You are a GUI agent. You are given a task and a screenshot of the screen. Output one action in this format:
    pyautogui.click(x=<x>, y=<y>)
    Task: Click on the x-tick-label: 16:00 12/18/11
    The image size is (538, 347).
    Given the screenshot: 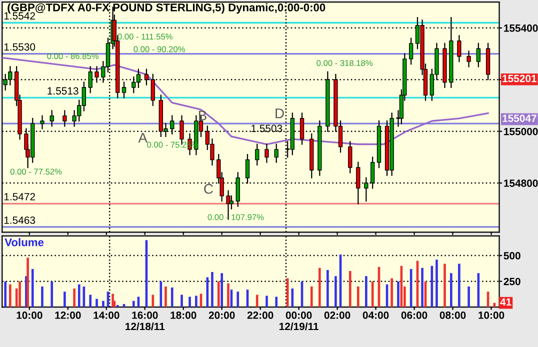 What is the action you would take?
    pyautogui.click(x=145, y=321)
    